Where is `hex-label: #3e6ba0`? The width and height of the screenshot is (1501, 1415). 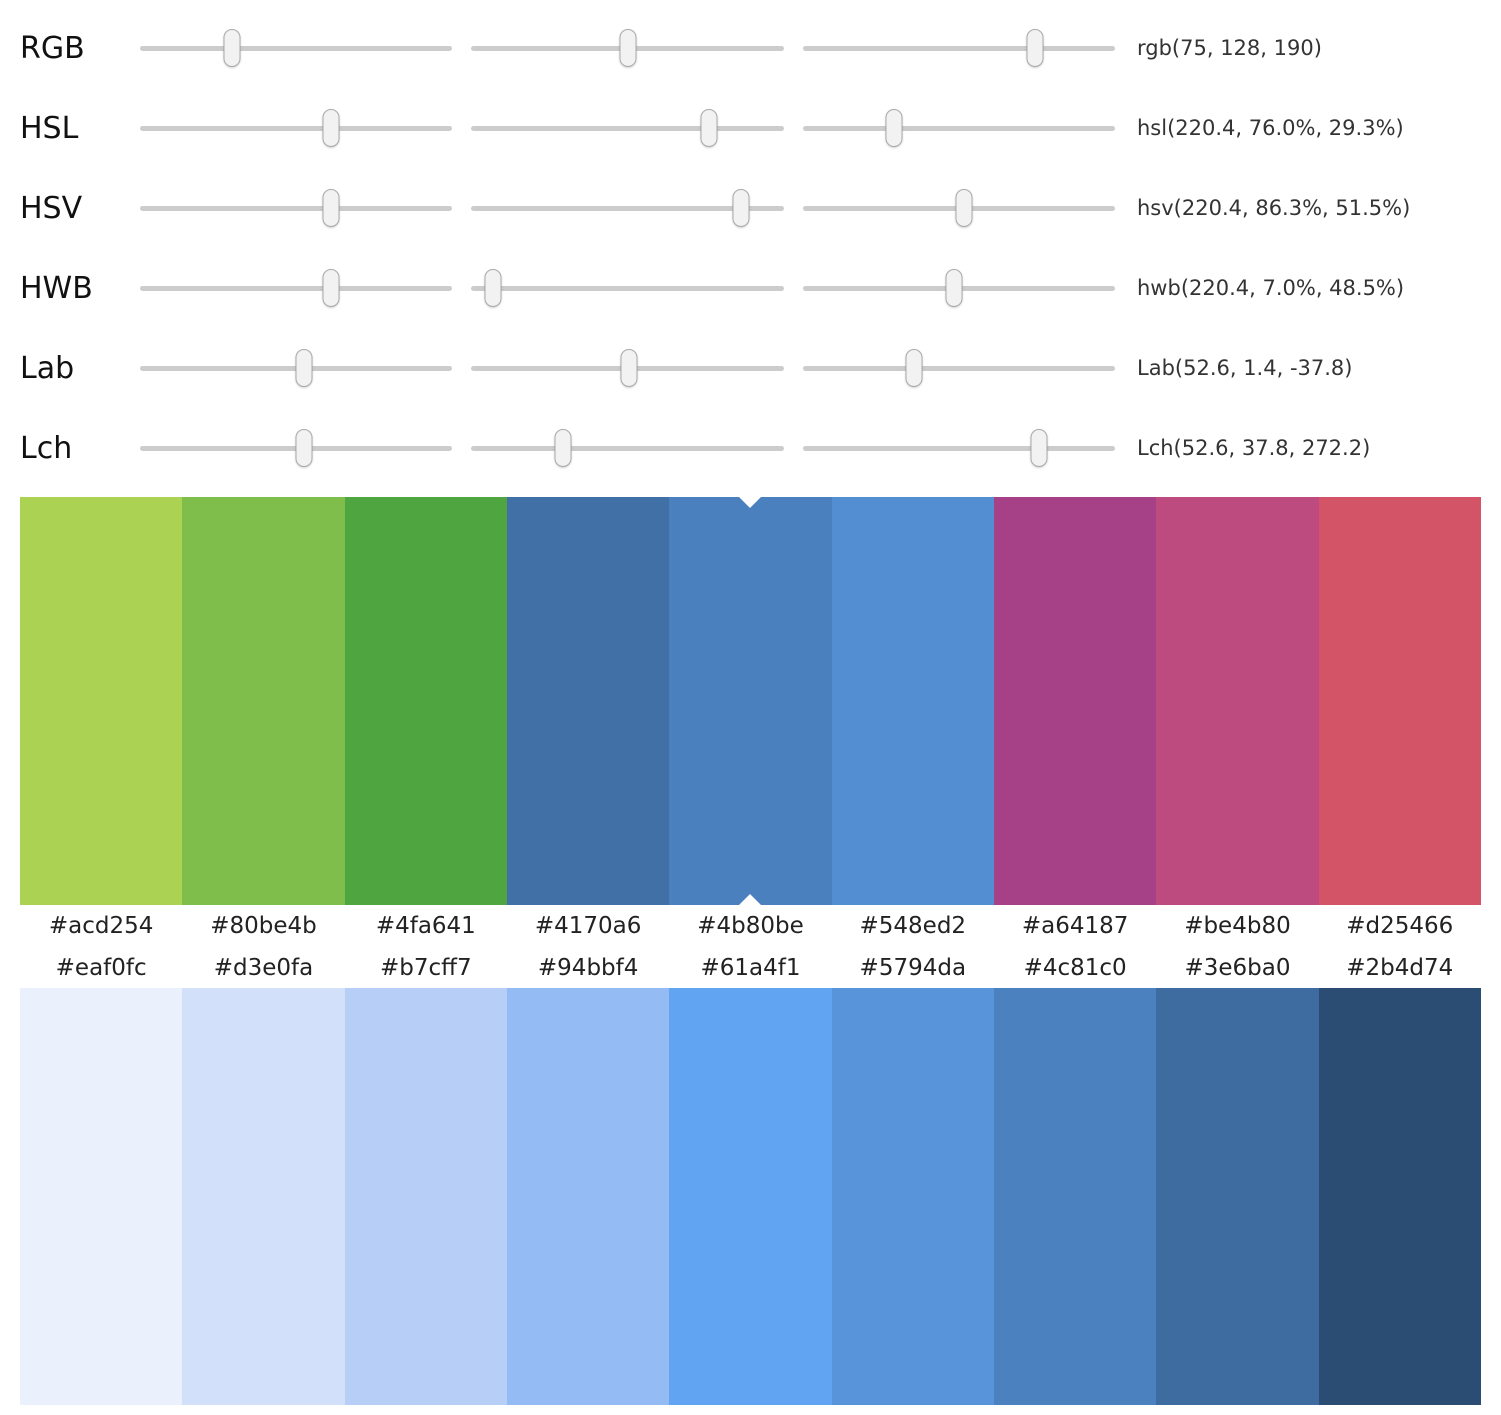
hex-label: #3e6ba0 is located at coordinates (1237, 968).